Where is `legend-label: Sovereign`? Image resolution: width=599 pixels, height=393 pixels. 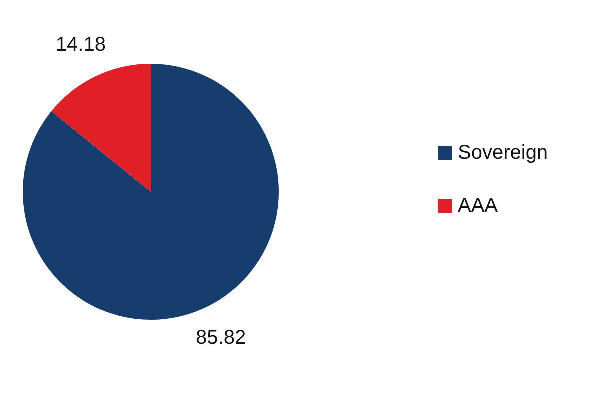 legend-label: Sovereign is located at coordinates (503, 153).